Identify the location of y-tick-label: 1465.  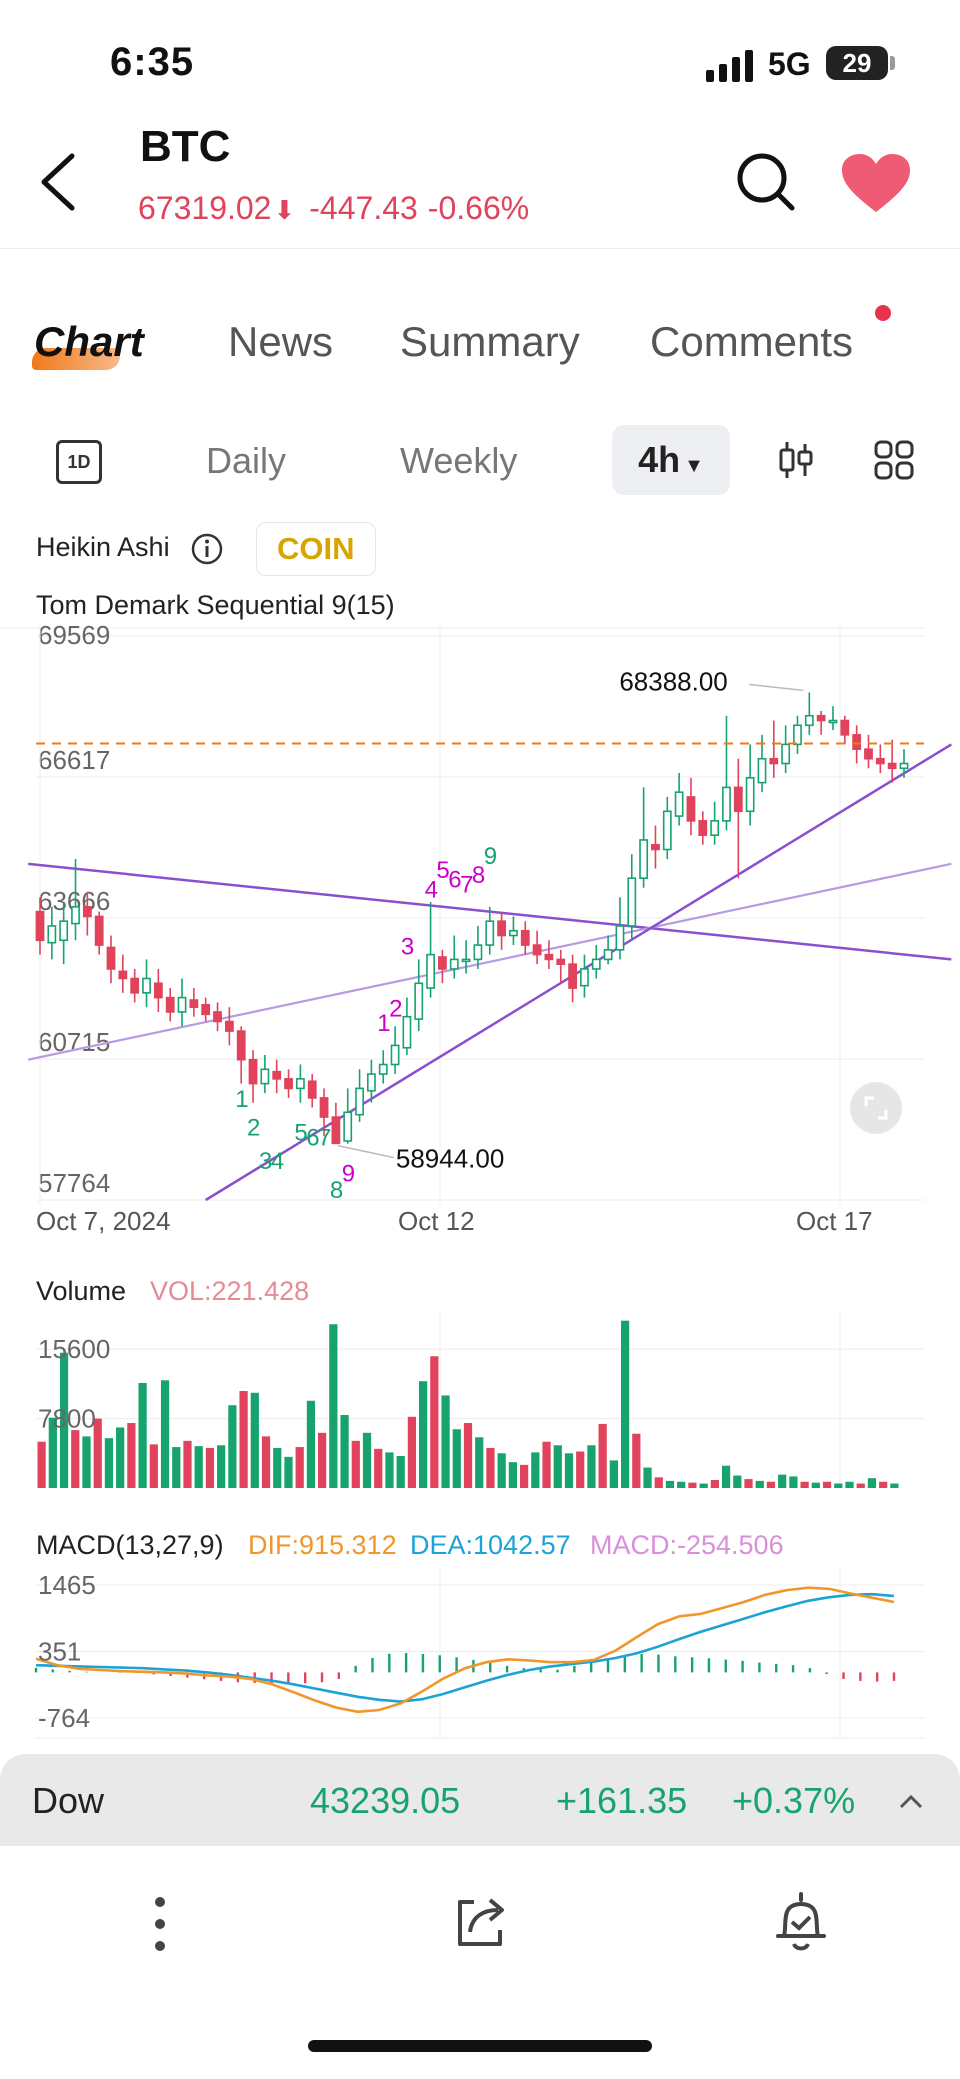
(67, 1585).